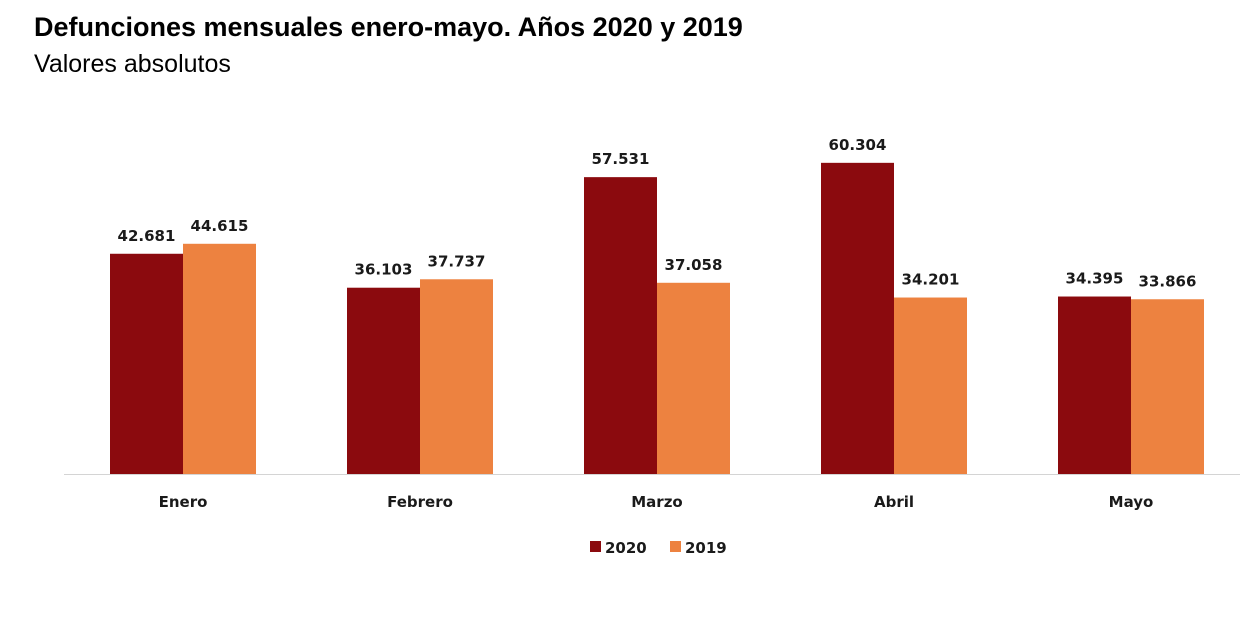 This screenshot has width=1242, height=621. What do you see at coordinates (894, 502) in the screenshot?
I see `x-tick-label-abril: Abril` at bounding box center [894, 502].